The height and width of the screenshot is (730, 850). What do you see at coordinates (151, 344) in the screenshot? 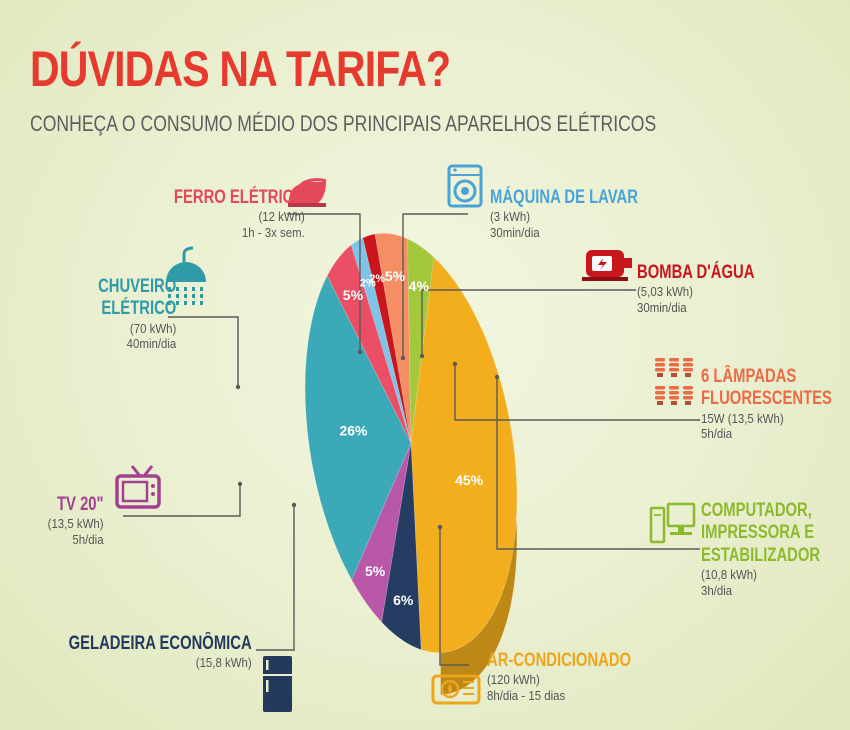
I see `label-info-chuveiro: 40min/dia` at bounding box center [151, 344].